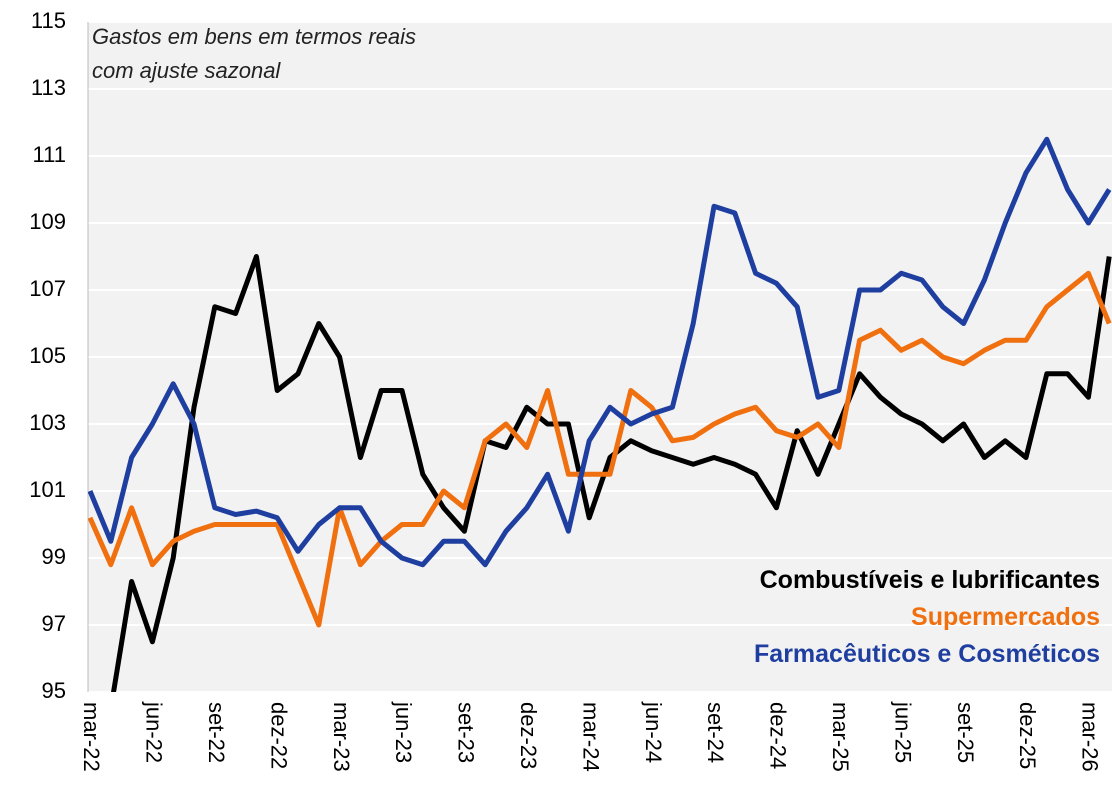 The width and height of the screenshot is (1112, 803). Describe the element at coordinates (1090, 737) in the screenshot. I see `x-tick-label: mar-26` at that location.